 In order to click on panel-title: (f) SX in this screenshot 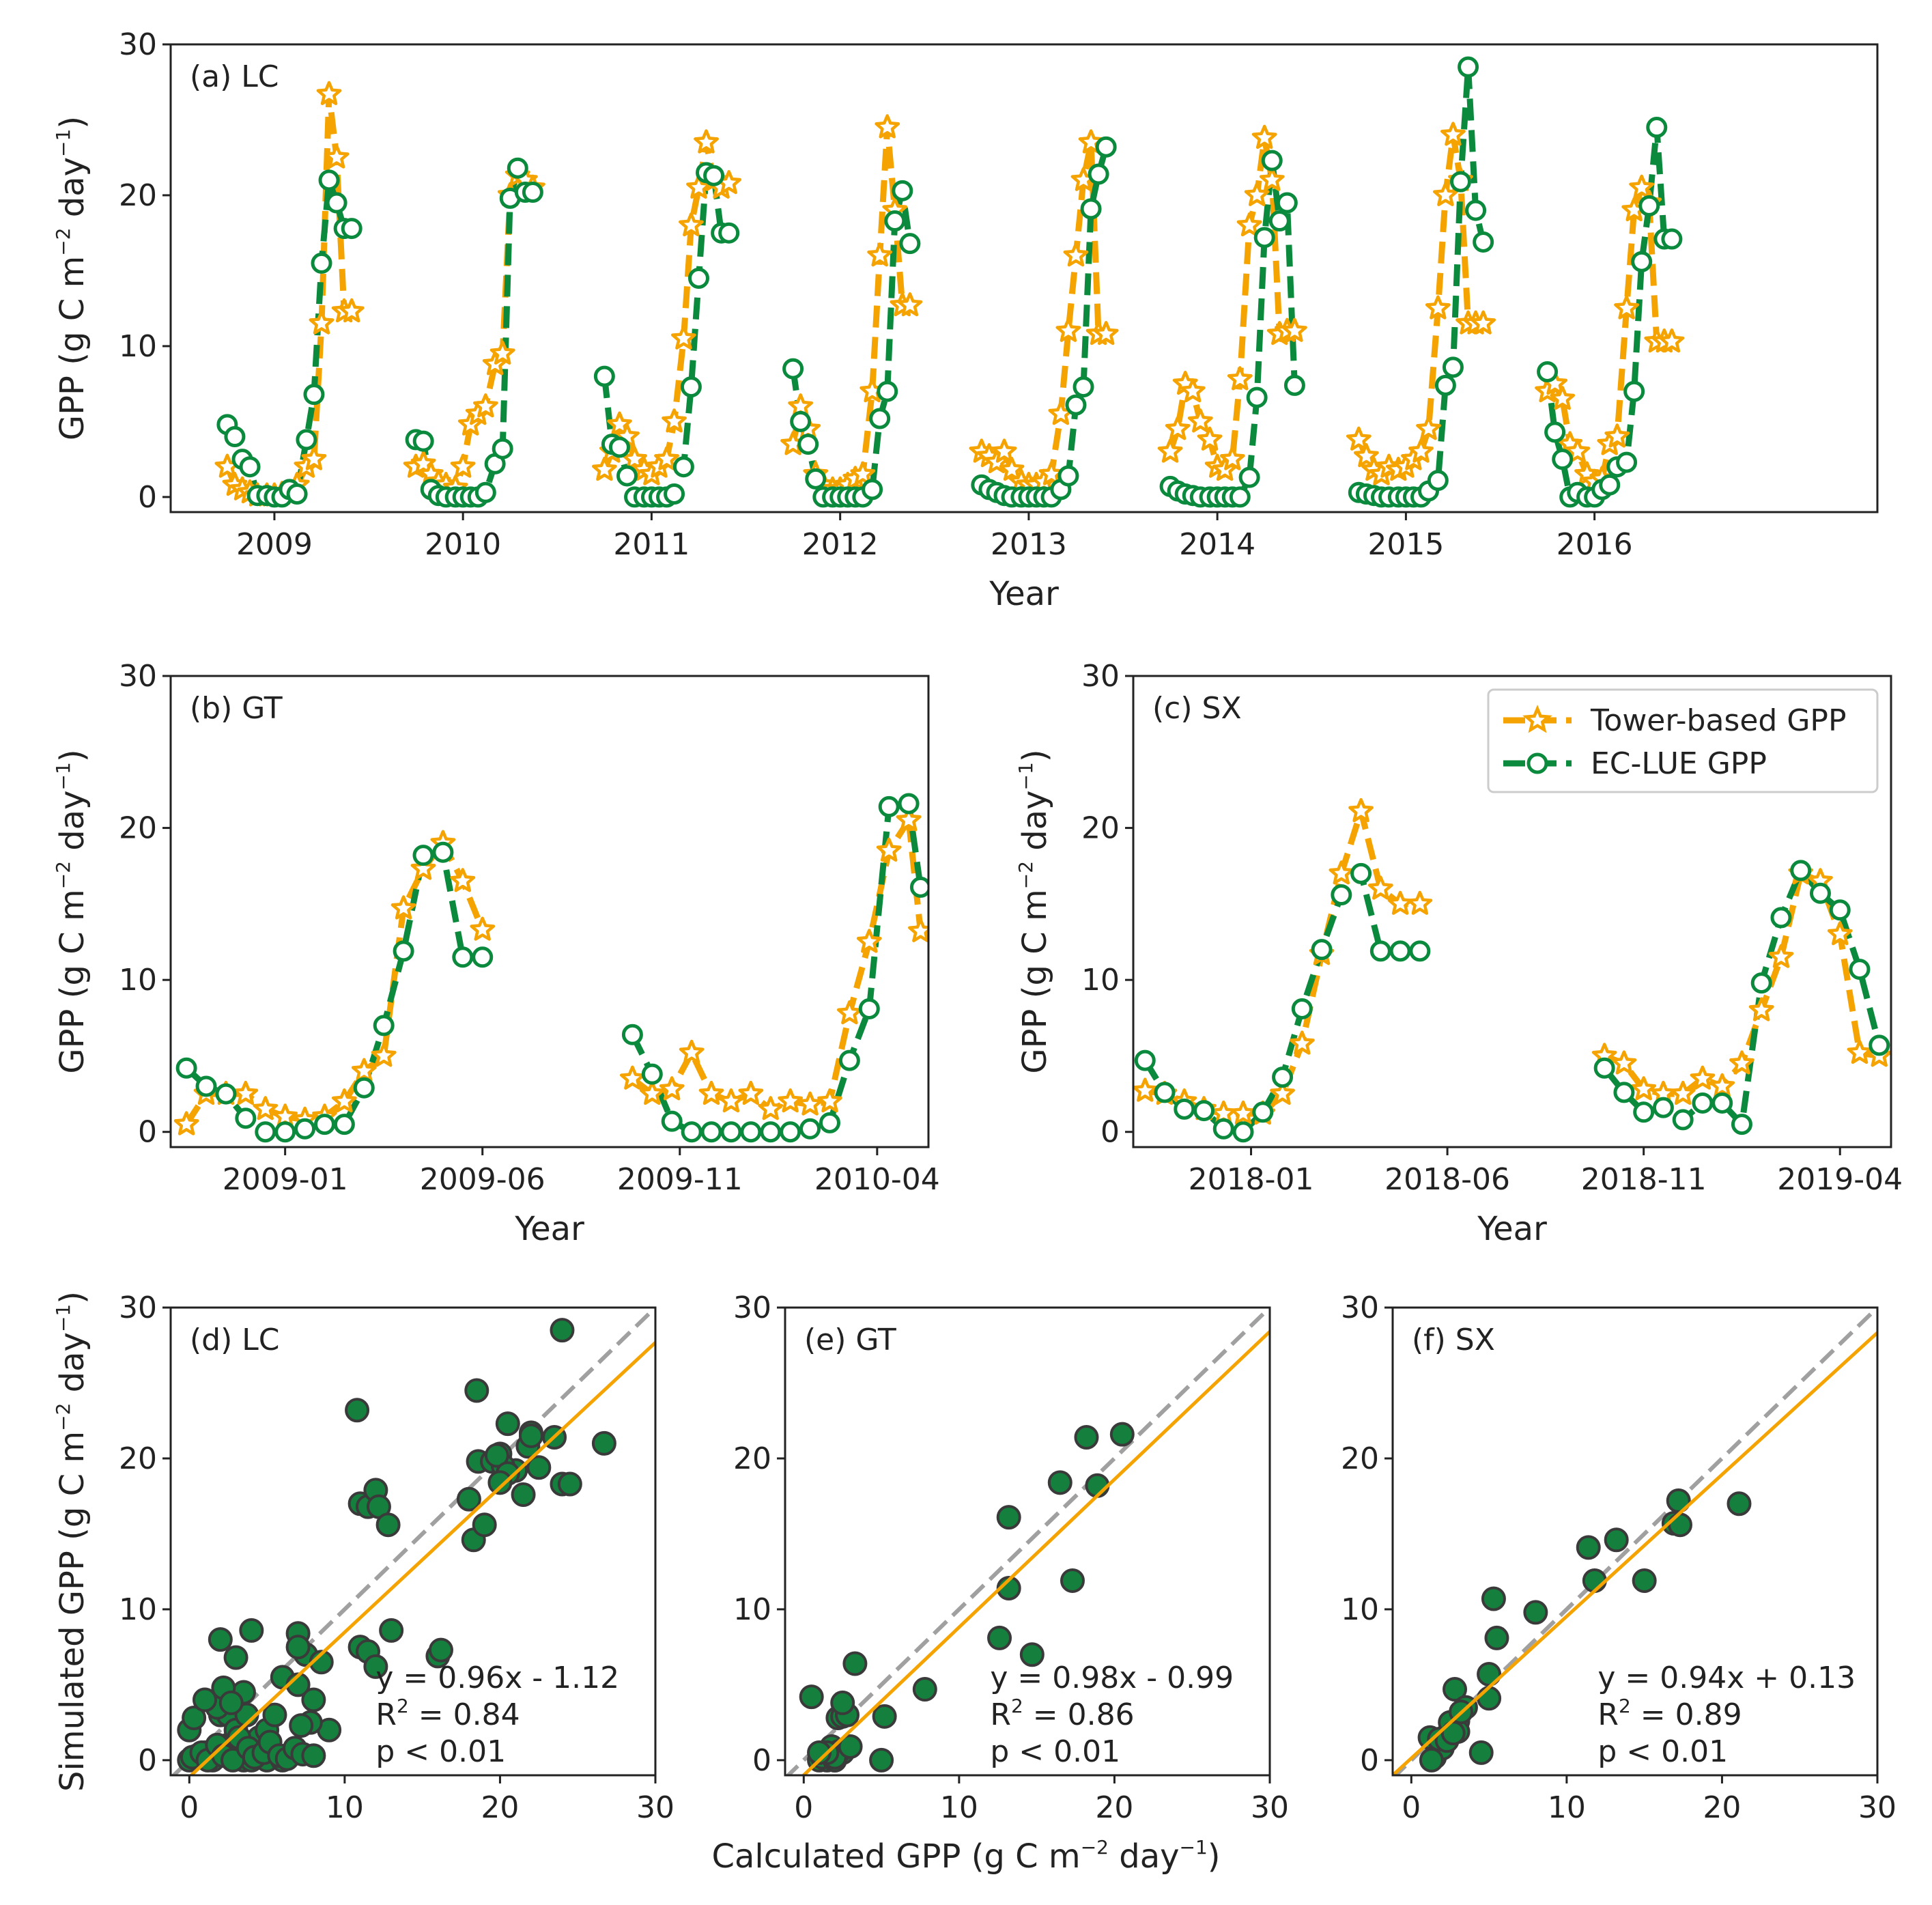, I will do `click(1453, 1340)`.